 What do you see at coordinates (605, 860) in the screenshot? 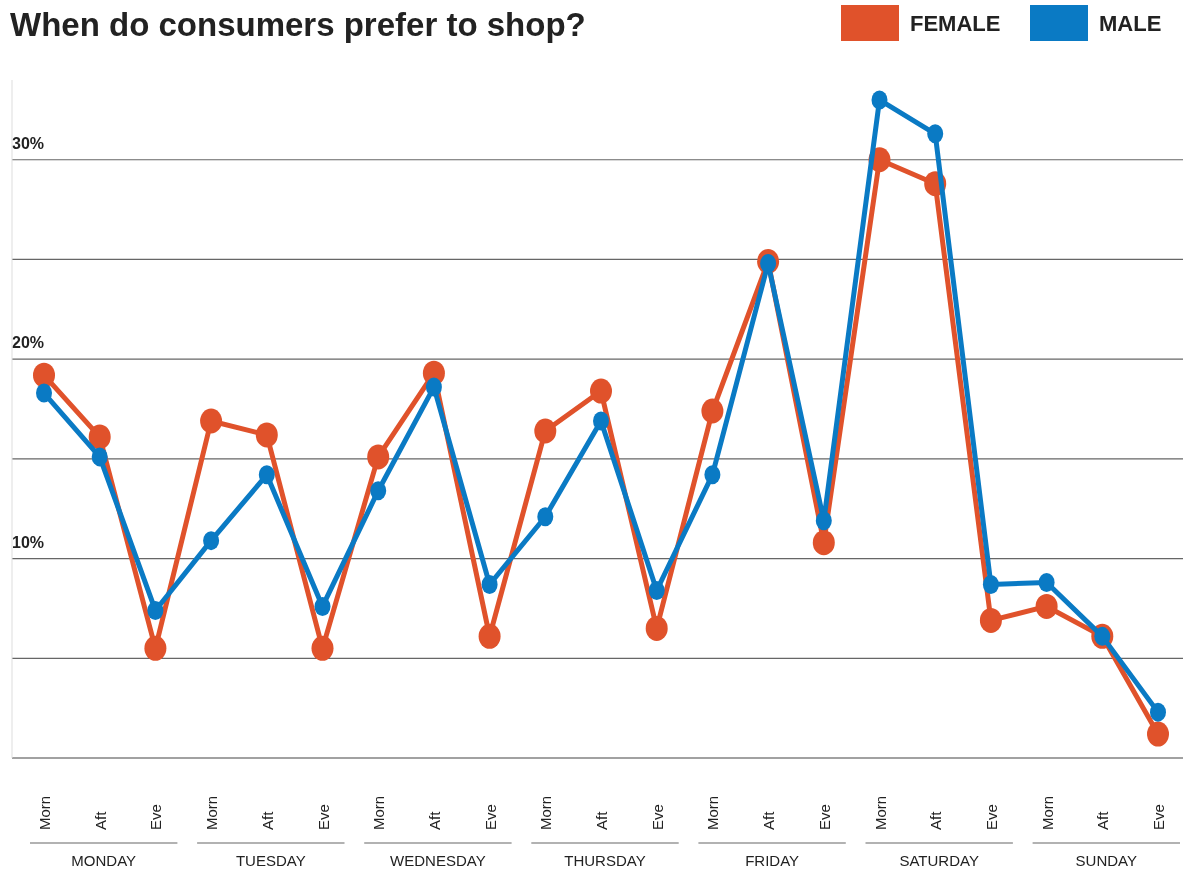
I see `text: THURSDAY` at bounding box center [605, 860].